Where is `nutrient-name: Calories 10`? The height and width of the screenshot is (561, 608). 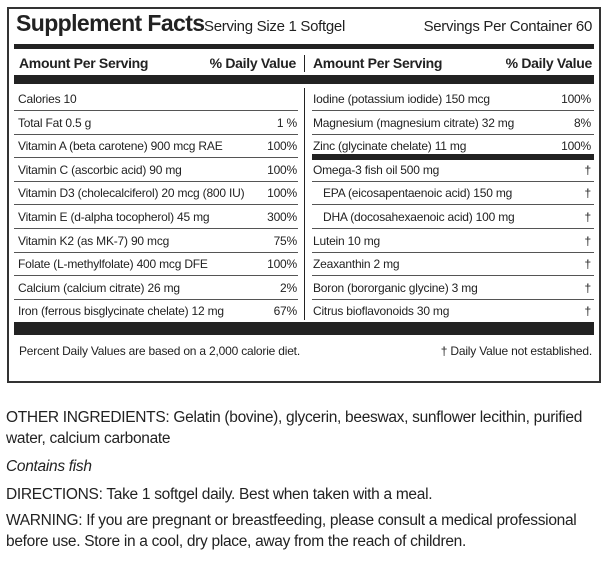
nutrient-name: Calories 10 is located at coordinates (47, 99).